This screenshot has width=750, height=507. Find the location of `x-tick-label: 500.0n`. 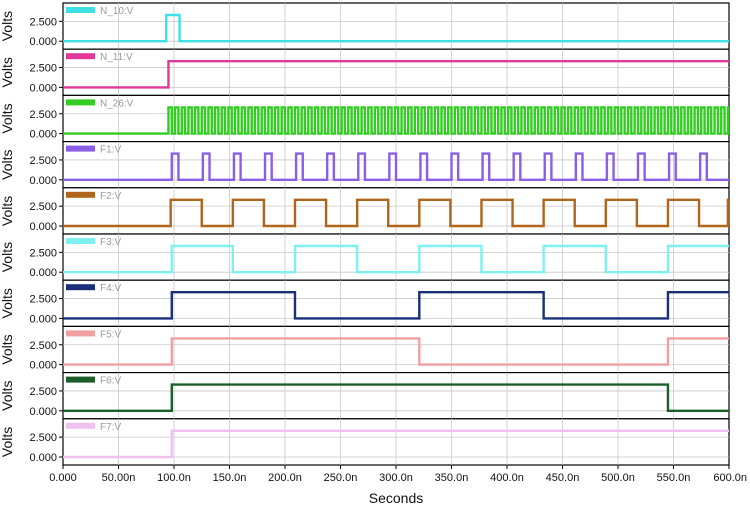

x-tick-label: 500.0n is located at coordinates (618, 478).